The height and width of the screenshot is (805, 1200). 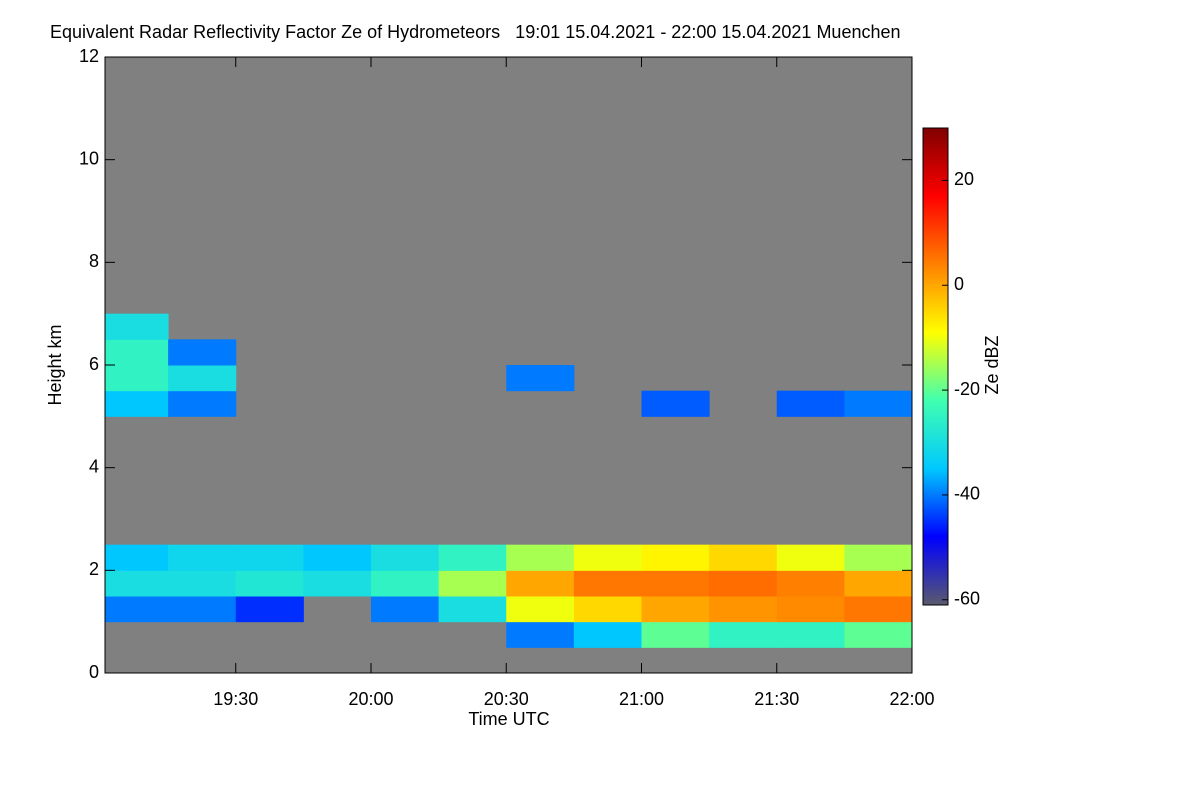 What do you see at coordinates (776, 699) in the screenshot?
I see `x-tick-label: 21:30` at bounding box center [776, 699].